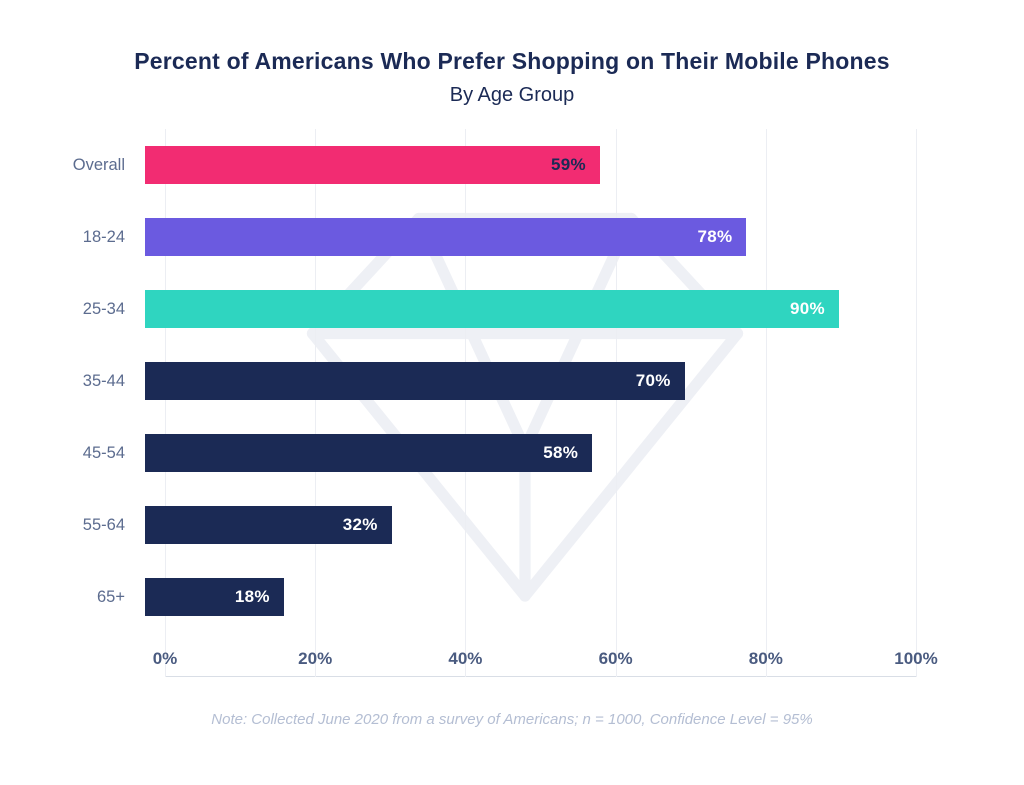 The width and height of the screenshot is (1024, 785). I want to click on value-label: 58%, so click(561, 452).